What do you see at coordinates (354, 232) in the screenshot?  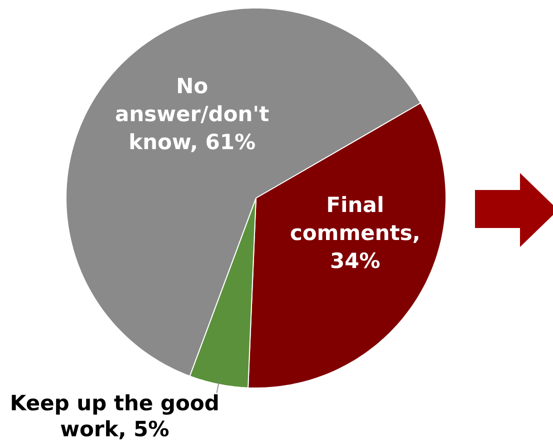 I see `slice-label: Final comments, 34%` at bounding box center [354, 232].